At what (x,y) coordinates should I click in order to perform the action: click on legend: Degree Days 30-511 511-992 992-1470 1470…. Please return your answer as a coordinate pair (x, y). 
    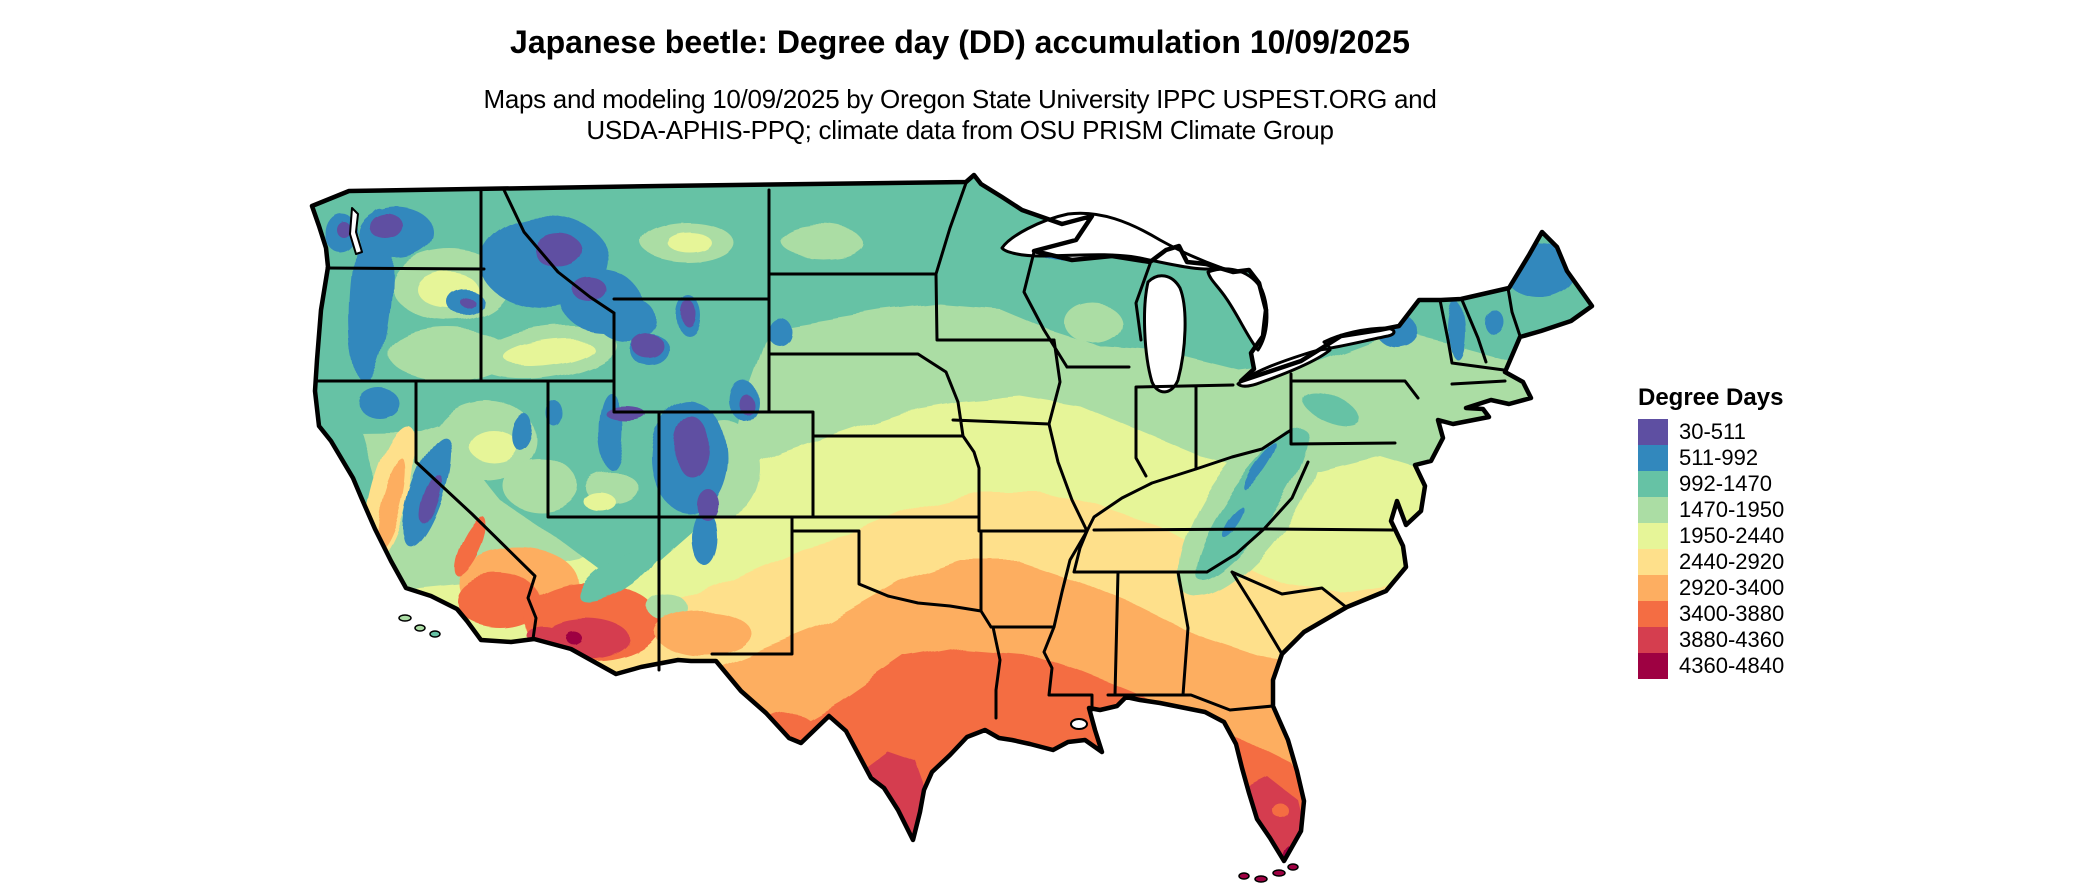
    Looking at the image, I should click on (1788, 531).